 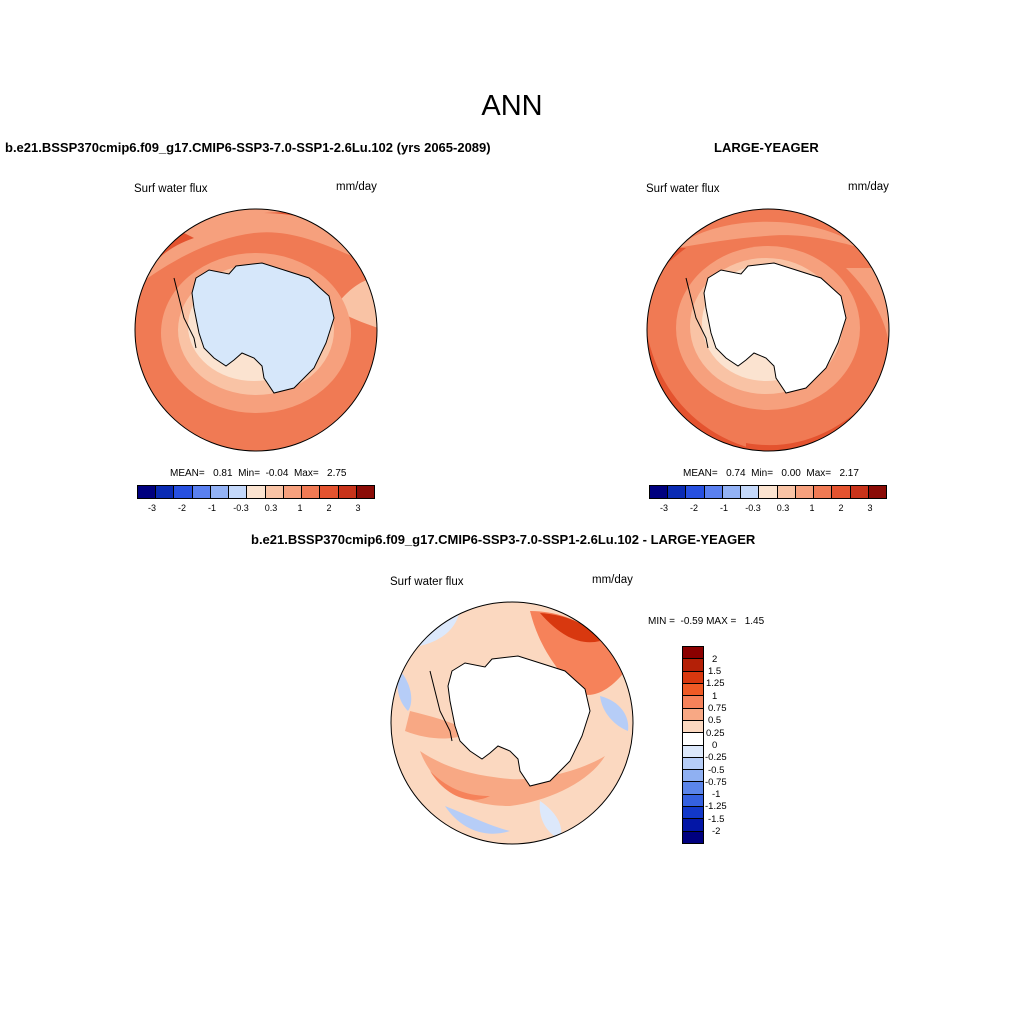 What do you see at coordinates (706, 621) in the screenshot?
I see `panel-diff-stats: MIN = -0.59 MAX = 1.45` at bounding box center [706, 621].